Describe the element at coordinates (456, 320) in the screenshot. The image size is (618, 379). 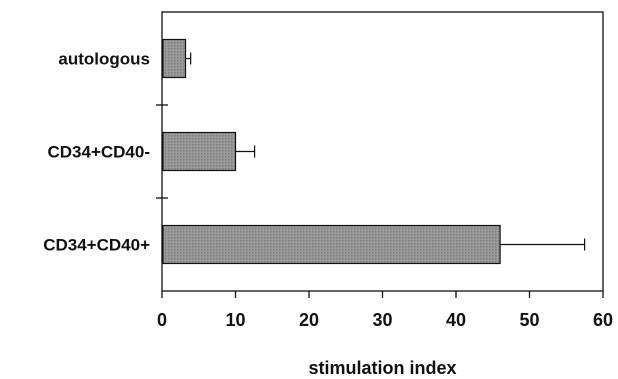
I see `x-tick-label: 40` at that location.